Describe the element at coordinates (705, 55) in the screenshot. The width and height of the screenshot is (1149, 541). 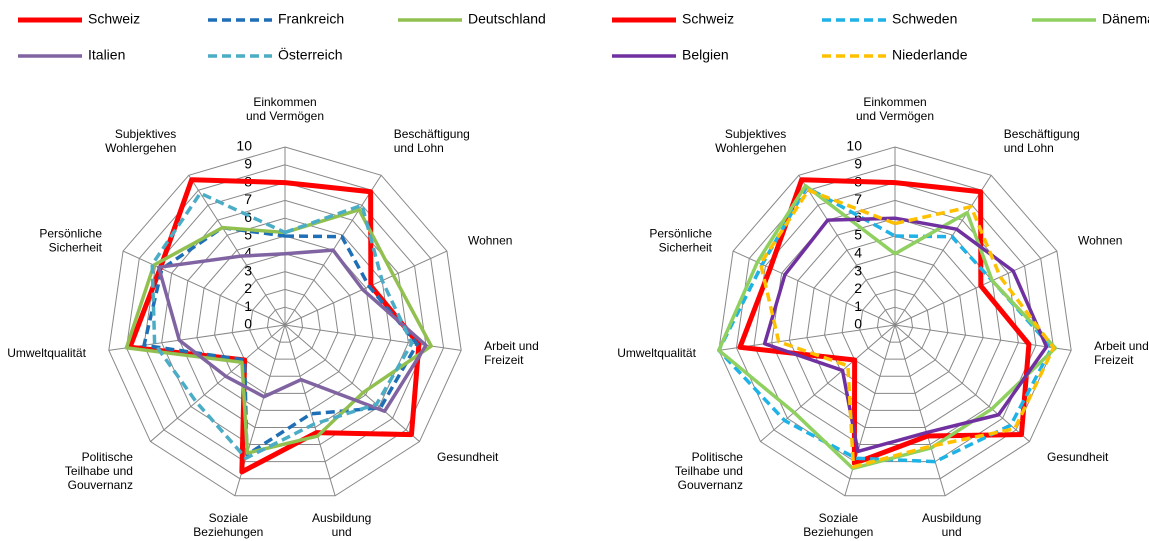
I see `legend-label: Belgien` at that location.